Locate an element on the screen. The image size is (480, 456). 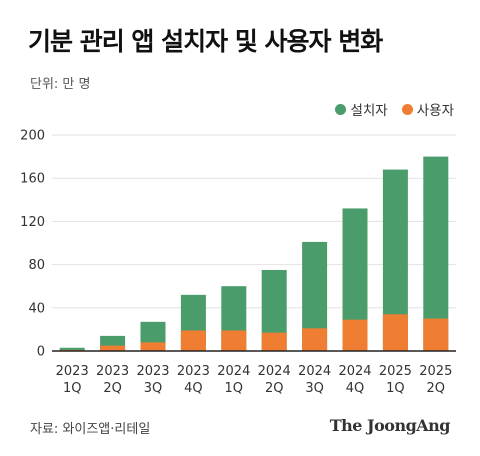
y-tick-label: 40 is located at coordinates (36, 308).